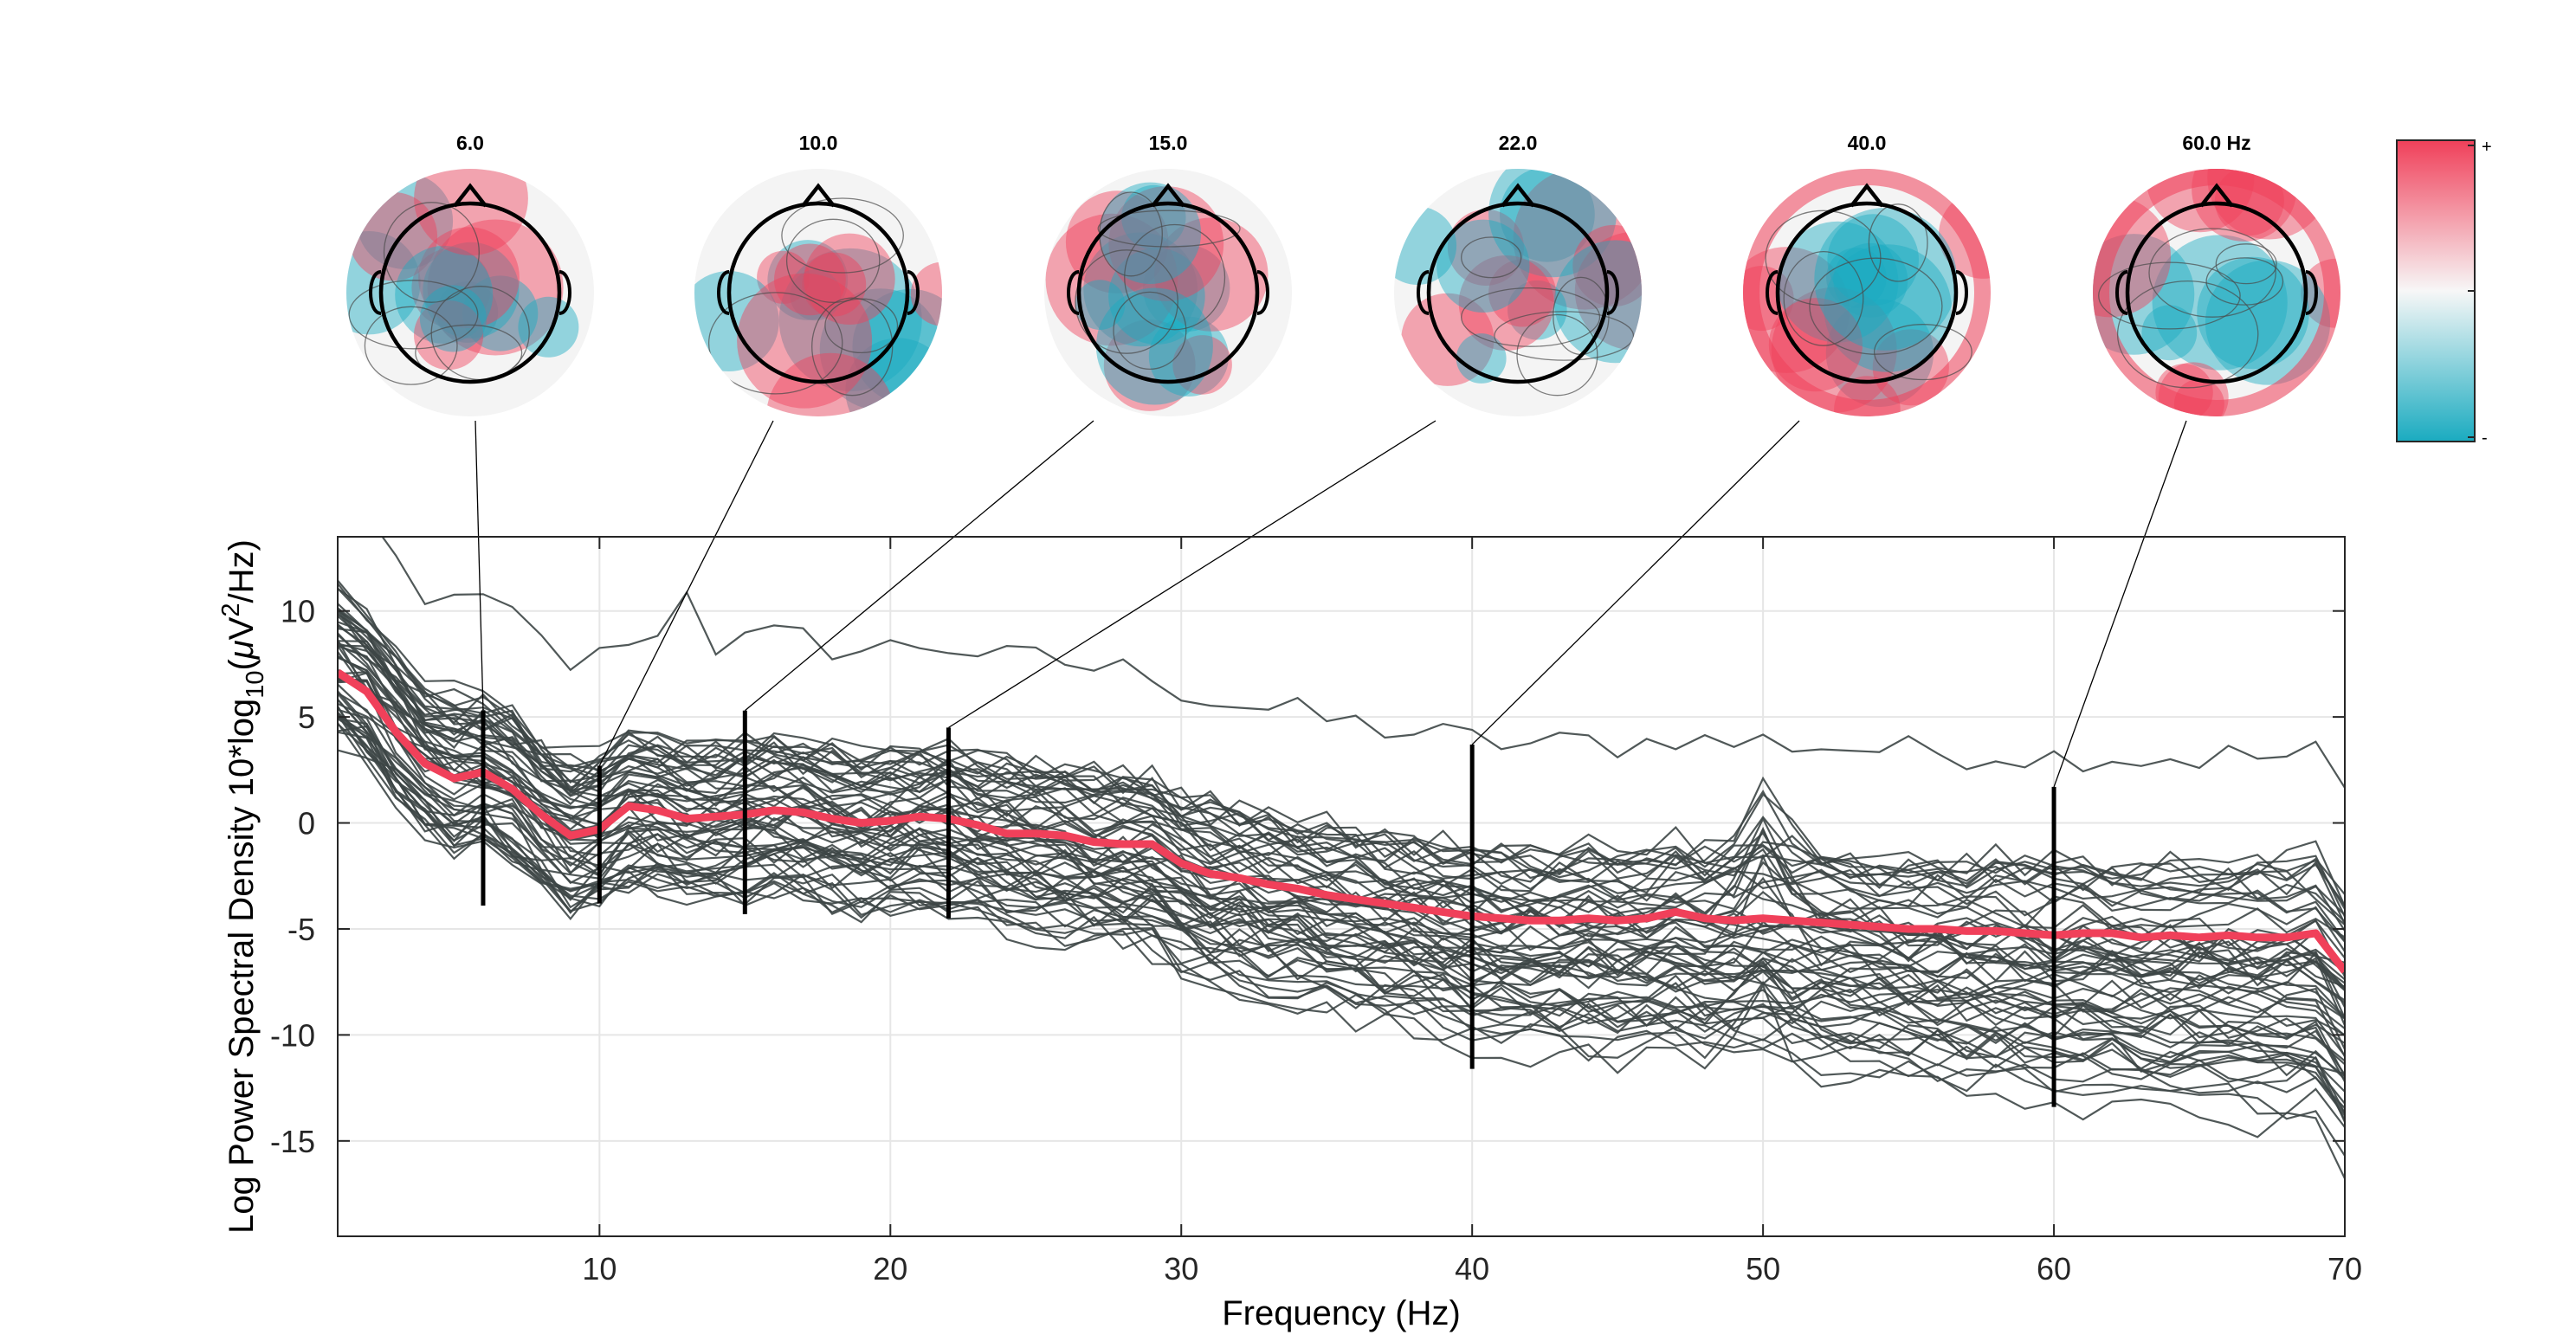 This screenshot has width=2576, height=1335. What do you see at coordinates (2436, 291) in the screenshot?
I see `colorbar` at bounding box center [2436, 291].